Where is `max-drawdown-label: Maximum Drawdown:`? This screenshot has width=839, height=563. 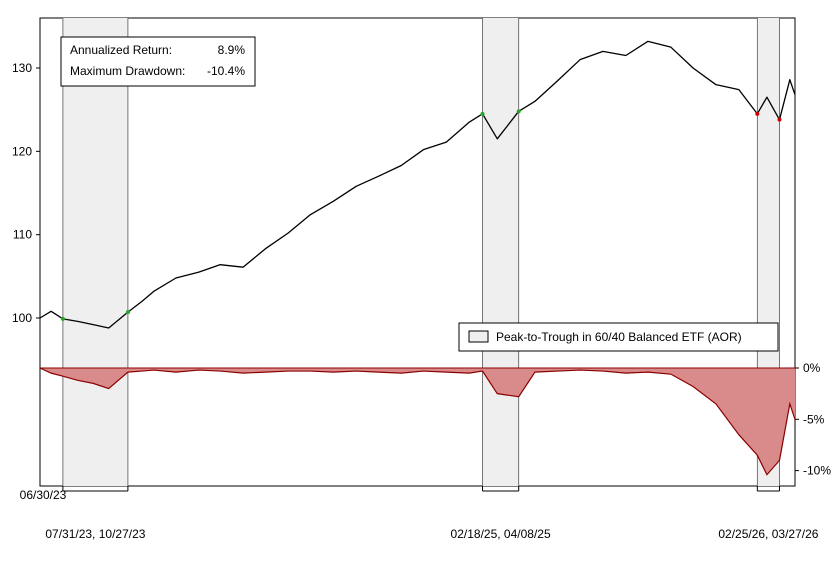 max-drawdown-label: Maximum Drawdown: is located at coordinates (127, 71).